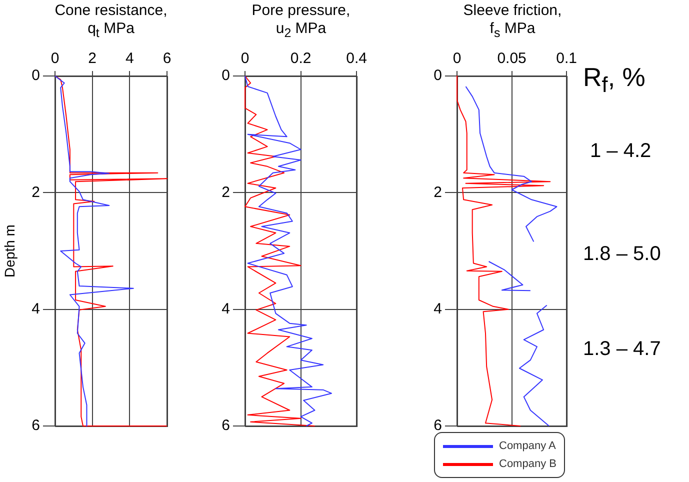 The width and height of the screenshot is (689, 482). I want to click on chart-title: Pore pressure, u$_{2}$ MPa, so click(301, 22).